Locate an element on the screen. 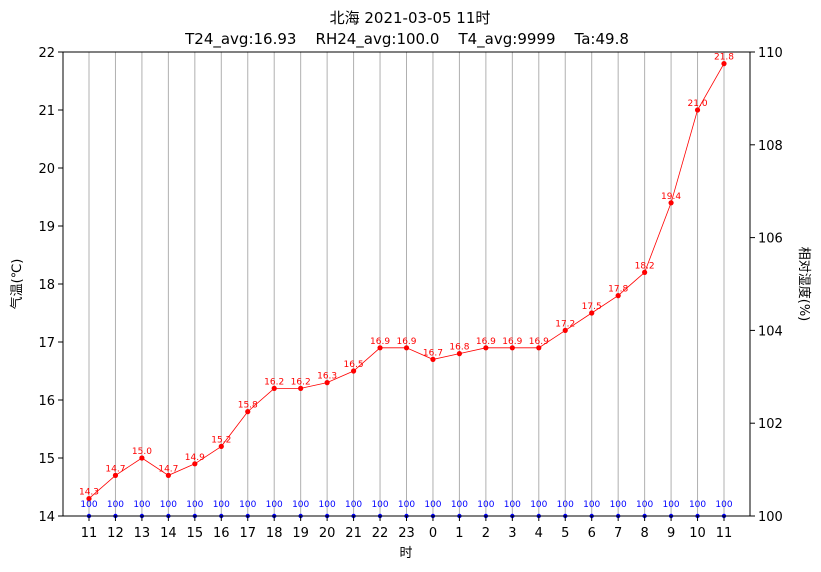  x-tick-label: 16 is located at coordinates (221, 533).